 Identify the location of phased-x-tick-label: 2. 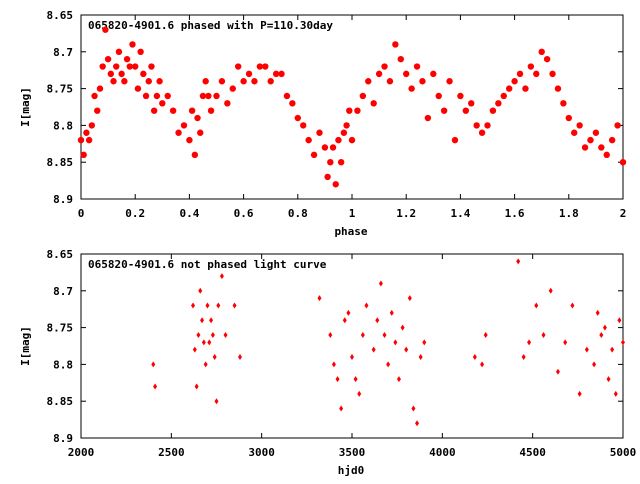
(623, 213).